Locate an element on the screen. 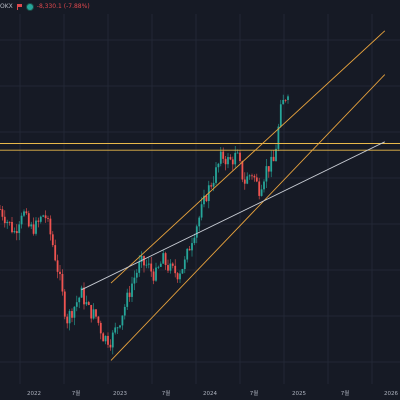 The height and width of the screenshot is (400, 400). status-dot-icon is located at coordinates (29, 6).